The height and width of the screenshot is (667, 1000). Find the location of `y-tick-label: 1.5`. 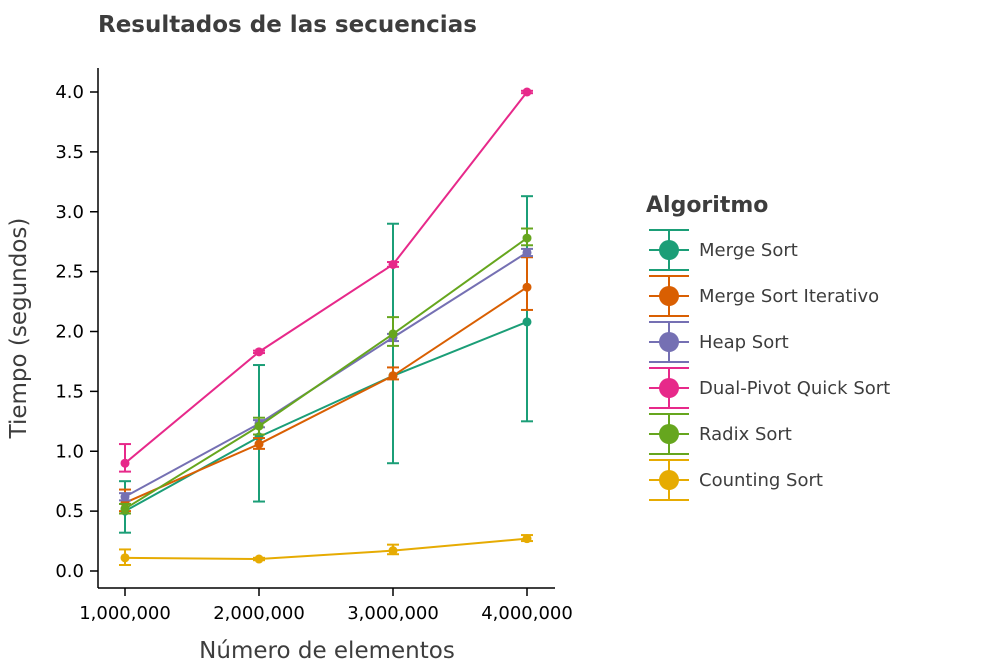

y-tick-label: 1.5 is located at coordinates (69, 391).